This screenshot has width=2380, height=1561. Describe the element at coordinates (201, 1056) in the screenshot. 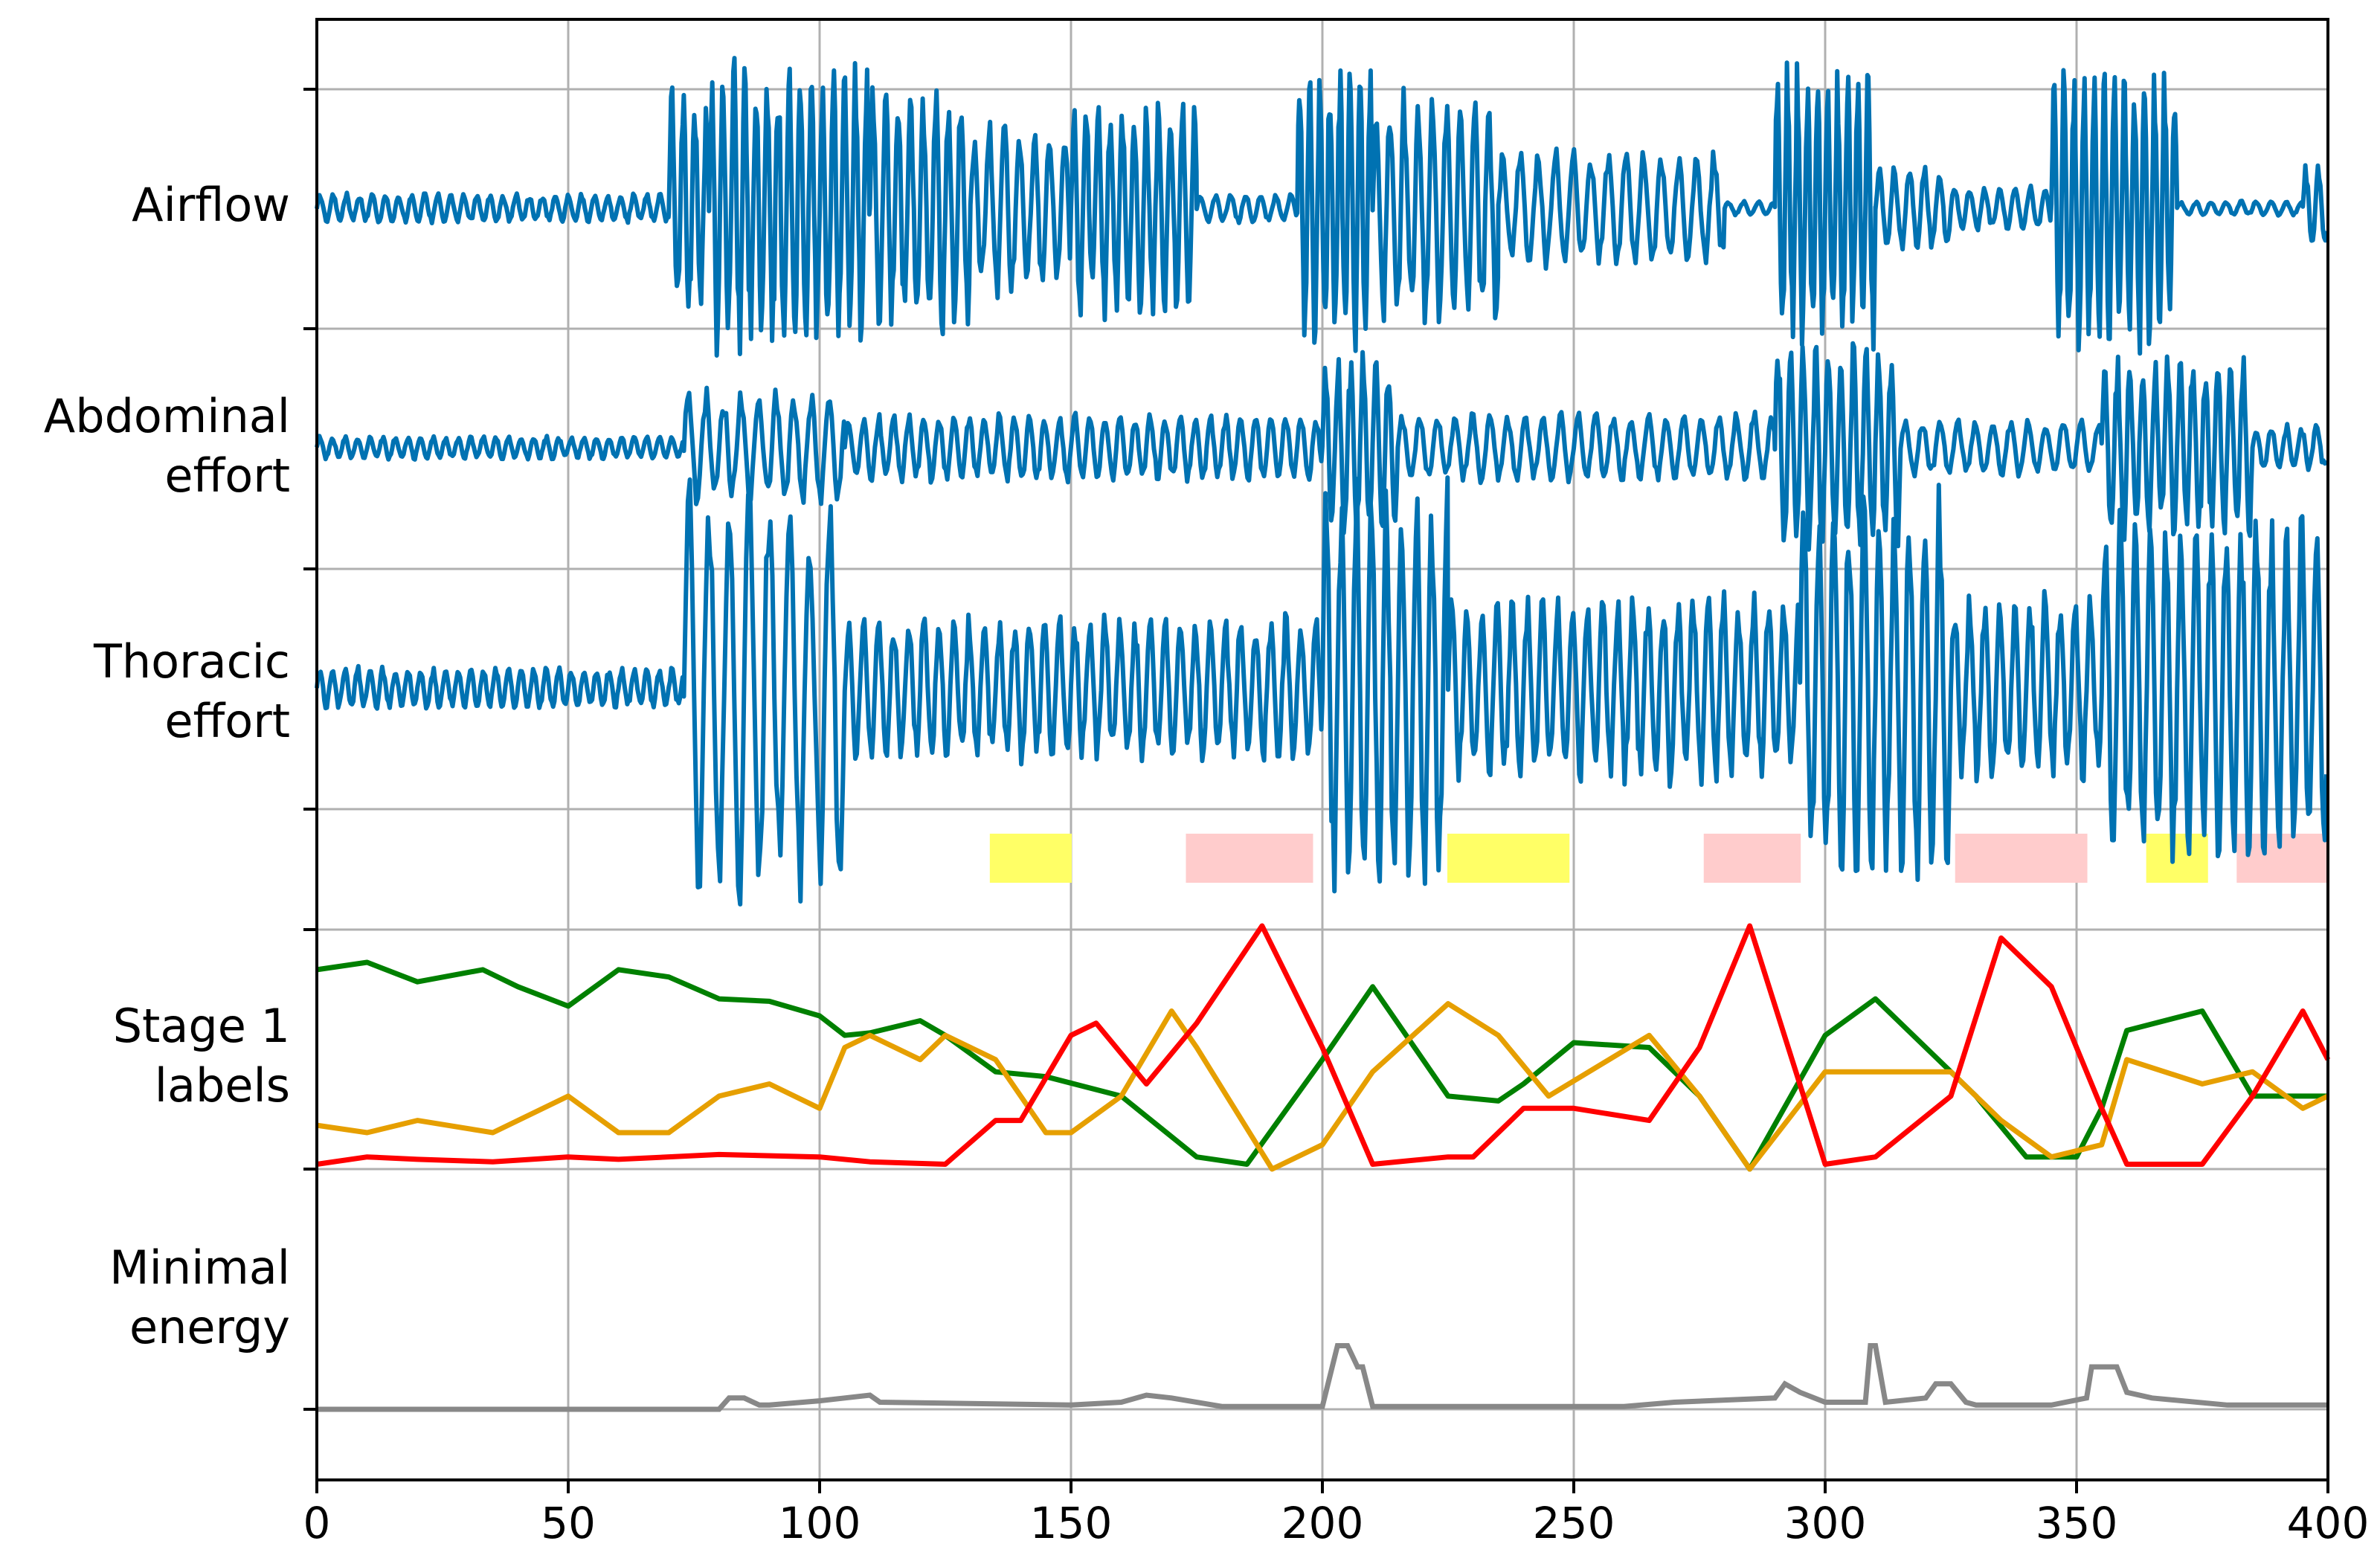

I see `row-label-stage1: Stage 1 labels` at that location.